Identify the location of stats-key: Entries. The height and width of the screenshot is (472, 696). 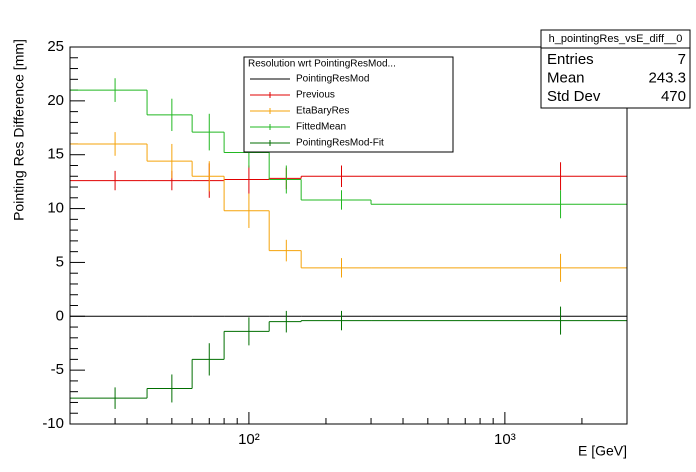
(570, 59).